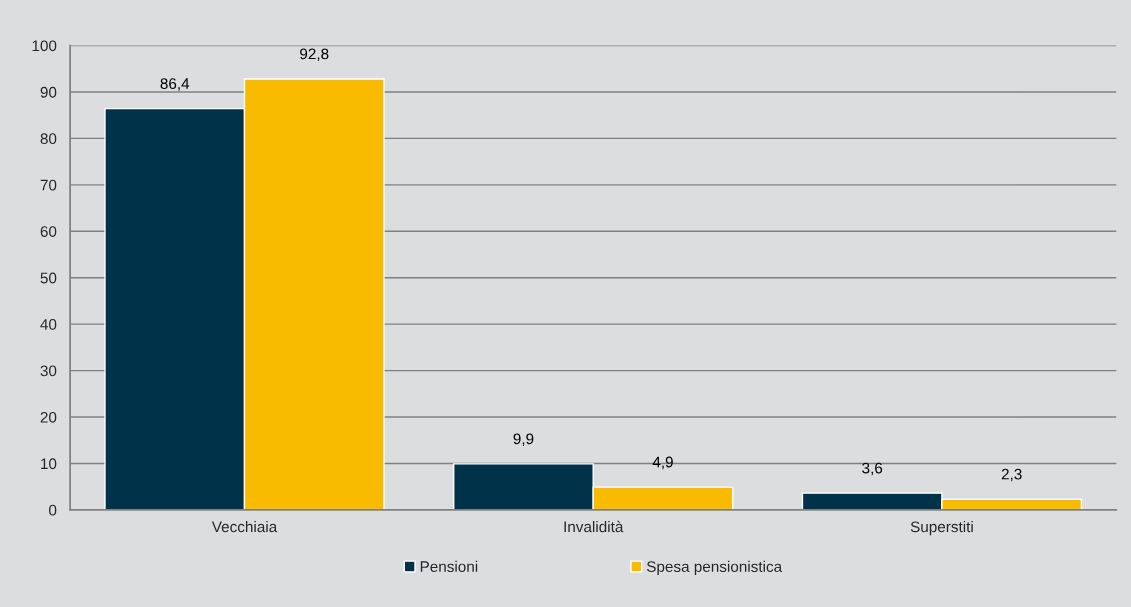  Describe the element at coordinates (523, 440) in the screenshot. I see `data-label: 9,9` at that location.